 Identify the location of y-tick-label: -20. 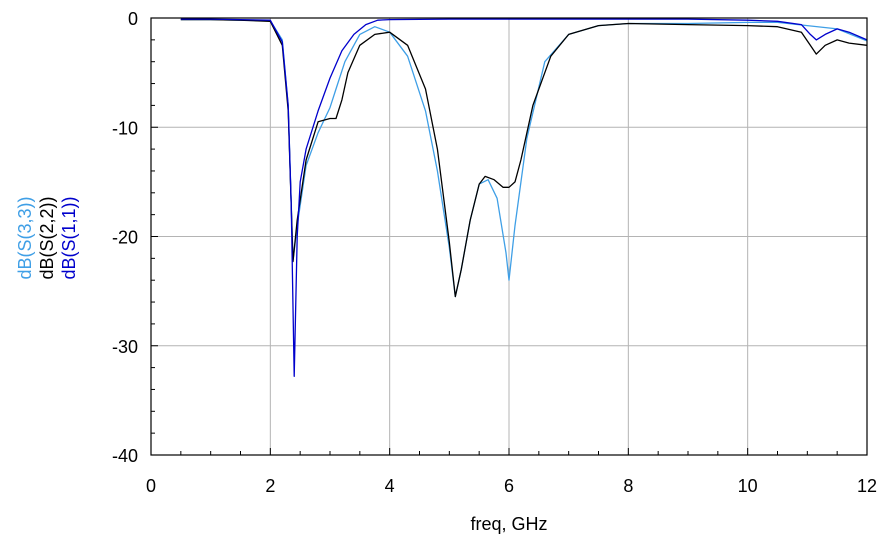
(125, 238).